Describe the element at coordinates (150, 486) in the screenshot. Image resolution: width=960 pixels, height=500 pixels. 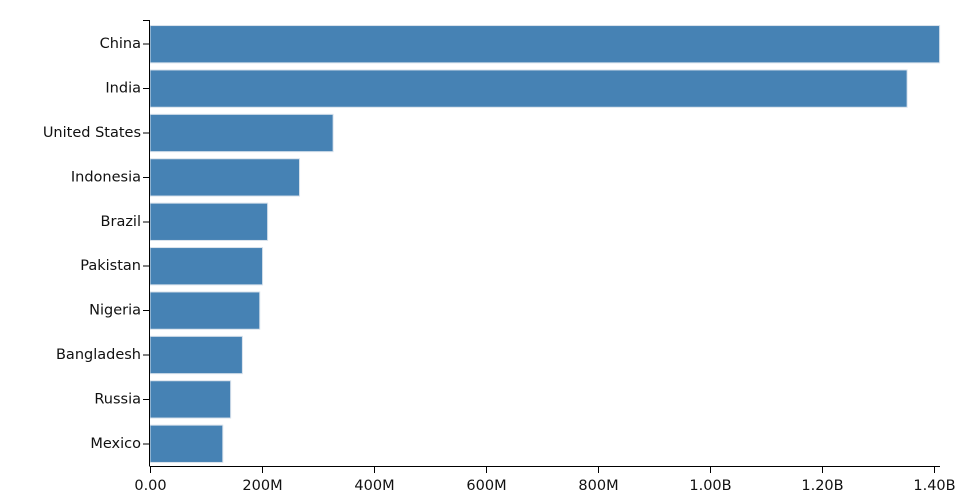
I see `x-tick-label-0: 0.00` at that location.